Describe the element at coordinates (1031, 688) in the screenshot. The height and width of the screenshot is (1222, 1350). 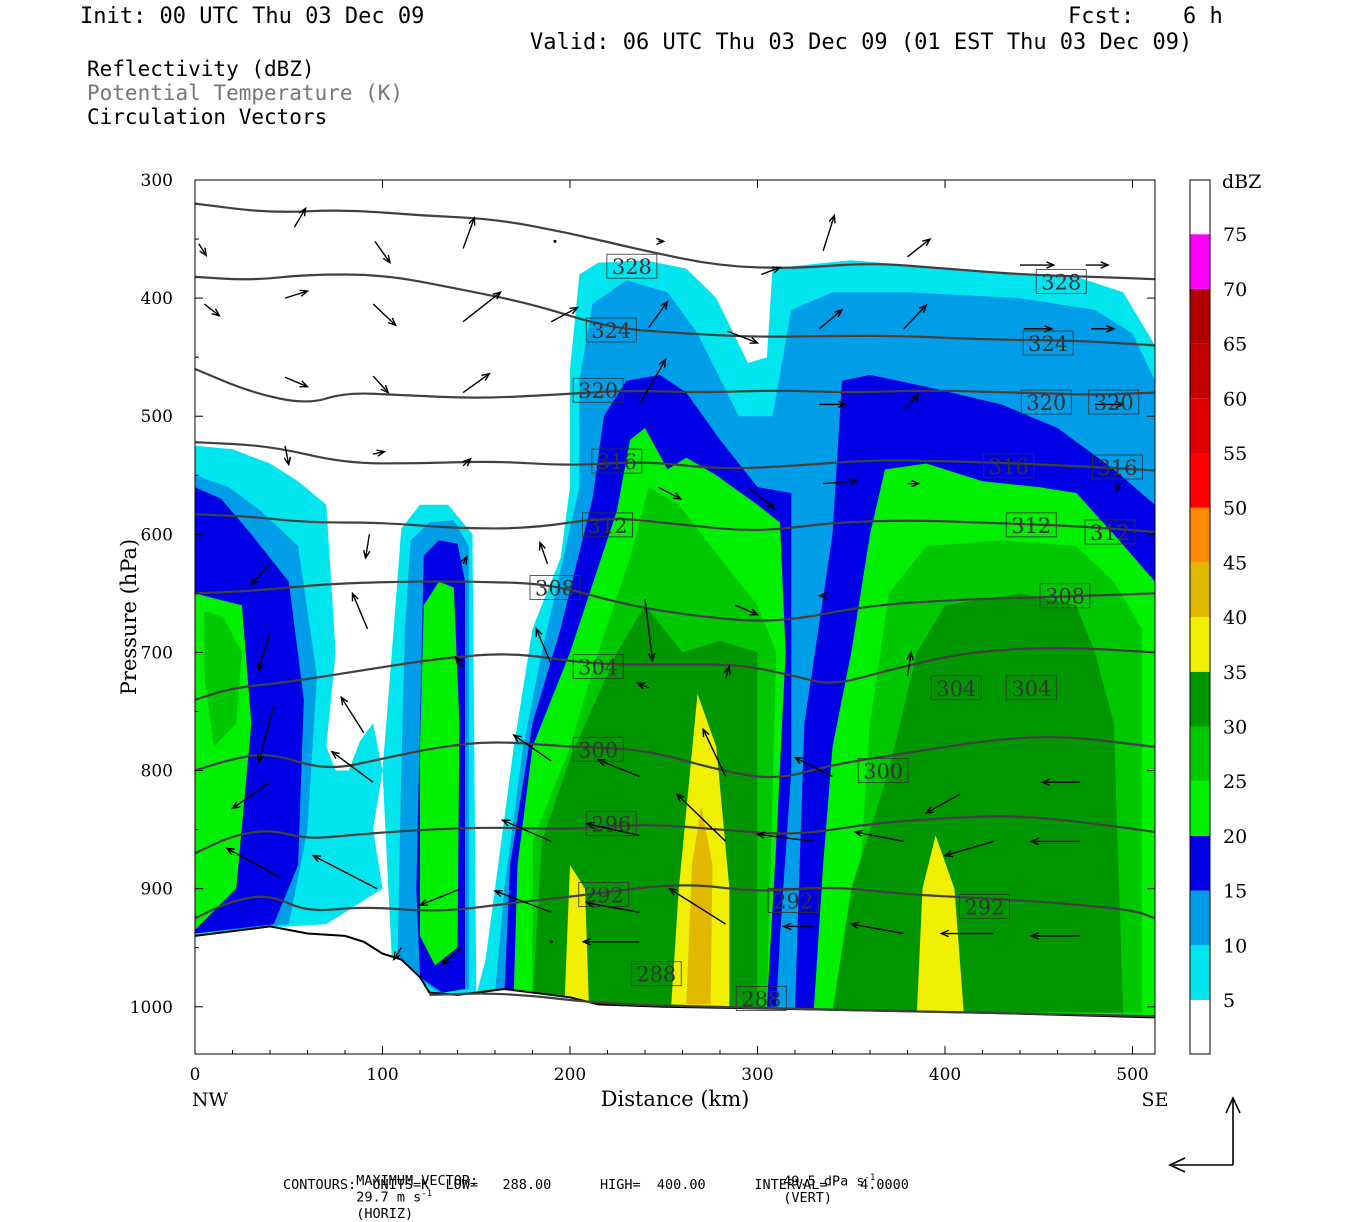
I see `theta-label-304: 304` at that location.